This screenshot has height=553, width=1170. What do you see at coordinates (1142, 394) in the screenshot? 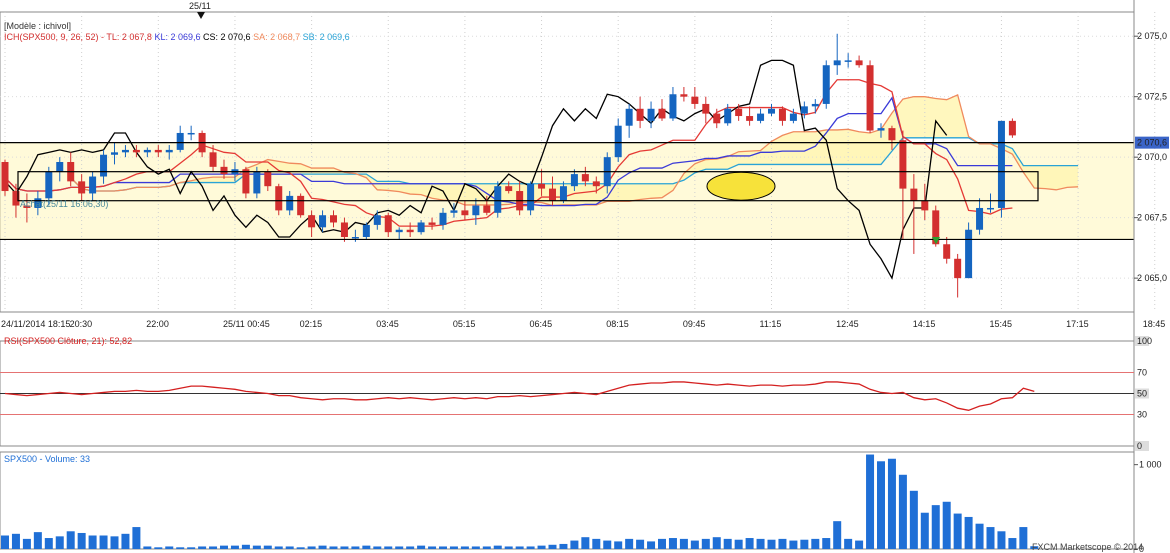
I see `rsi-level-label: 50` at bounding box center [1142, 394].